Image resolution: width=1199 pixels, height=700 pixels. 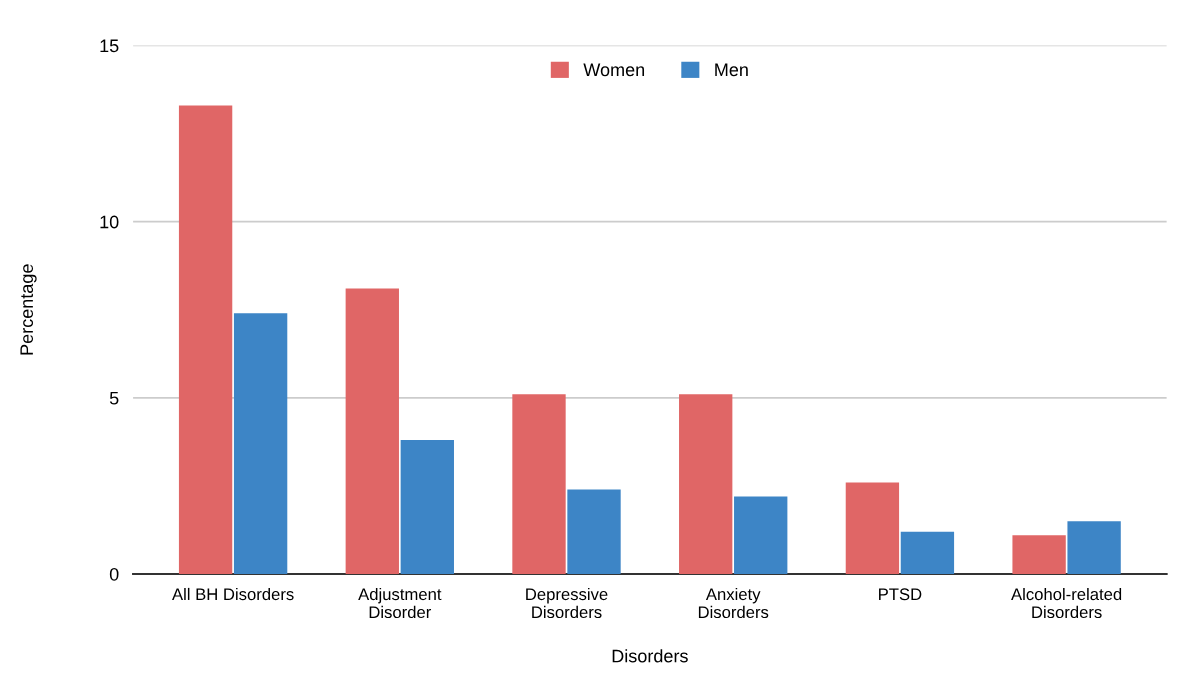 What do you see at coordinates (28, 309) in the screenshot?
I see `y-axis-title: Percentage` at bounding box center [28, 309].